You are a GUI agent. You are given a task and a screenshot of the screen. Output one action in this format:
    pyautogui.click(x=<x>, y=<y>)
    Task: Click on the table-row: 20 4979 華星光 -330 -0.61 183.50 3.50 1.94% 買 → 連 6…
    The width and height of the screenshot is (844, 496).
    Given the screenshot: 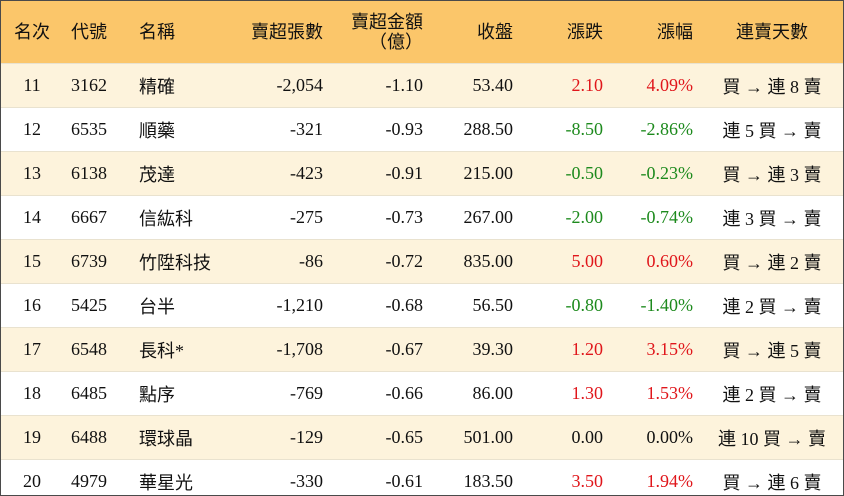 What is the action you would take?
    pyautogui.click(x=422, y=477)
    